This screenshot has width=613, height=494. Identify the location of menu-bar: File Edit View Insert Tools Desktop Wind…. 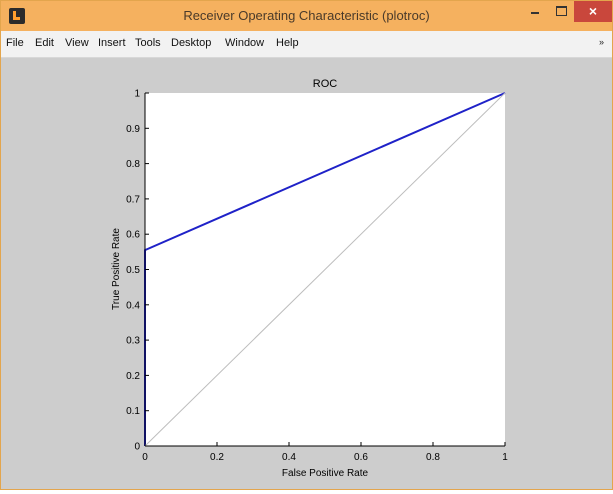
(306, 44).